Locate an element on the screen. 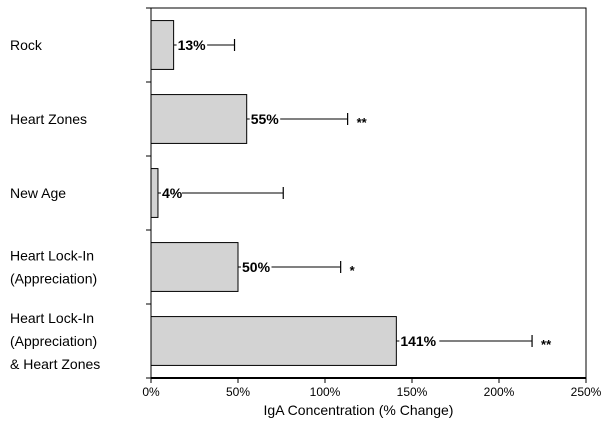  category-label: Rock is located at coordinates (26, 45).